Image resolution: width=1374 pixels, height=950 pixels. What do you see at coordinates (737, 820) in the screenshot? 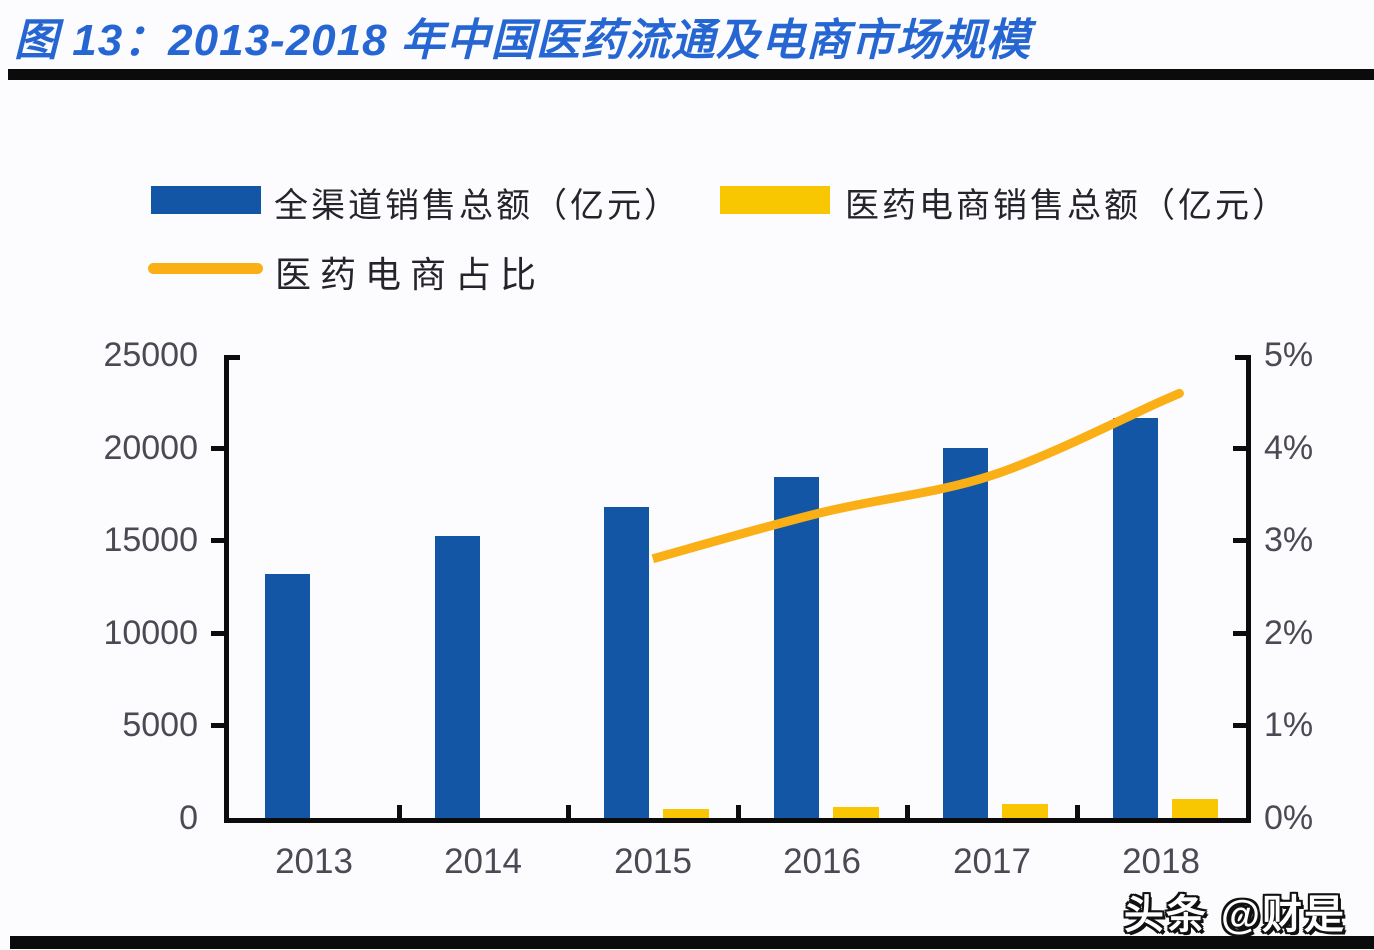
I see `x-axis` at bounding box center [737, 820].